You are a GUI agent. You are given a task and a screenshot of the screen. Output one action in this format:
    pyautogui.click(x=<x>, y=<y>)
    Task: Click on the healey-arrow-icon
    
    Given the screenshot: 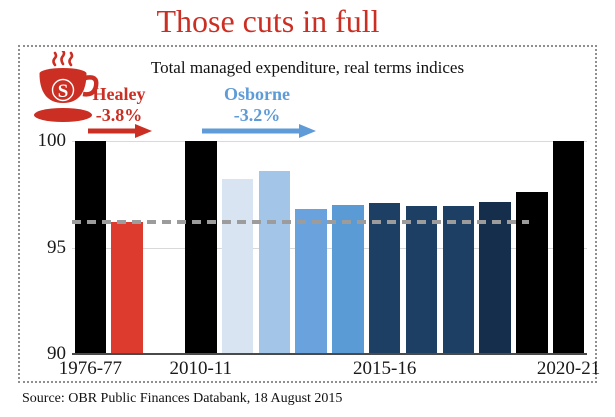 What is the action you would take?
    pyautogui.click(x=120, y=131)
    